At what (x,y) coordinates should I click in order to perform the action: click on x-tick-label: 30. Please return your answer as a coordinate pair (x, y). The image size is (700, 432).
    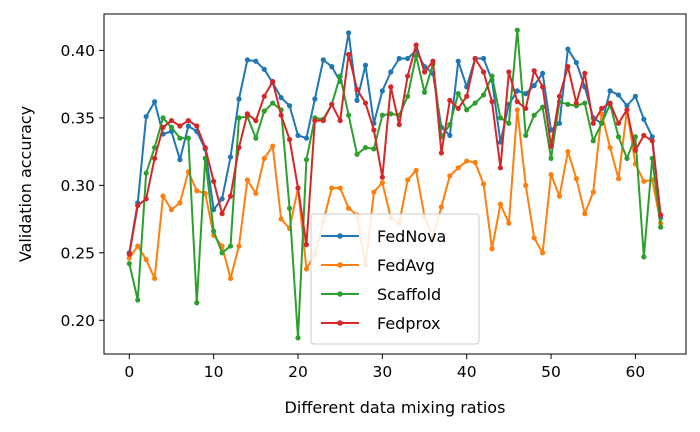
    Looking at the image, I should click on (382, 372).